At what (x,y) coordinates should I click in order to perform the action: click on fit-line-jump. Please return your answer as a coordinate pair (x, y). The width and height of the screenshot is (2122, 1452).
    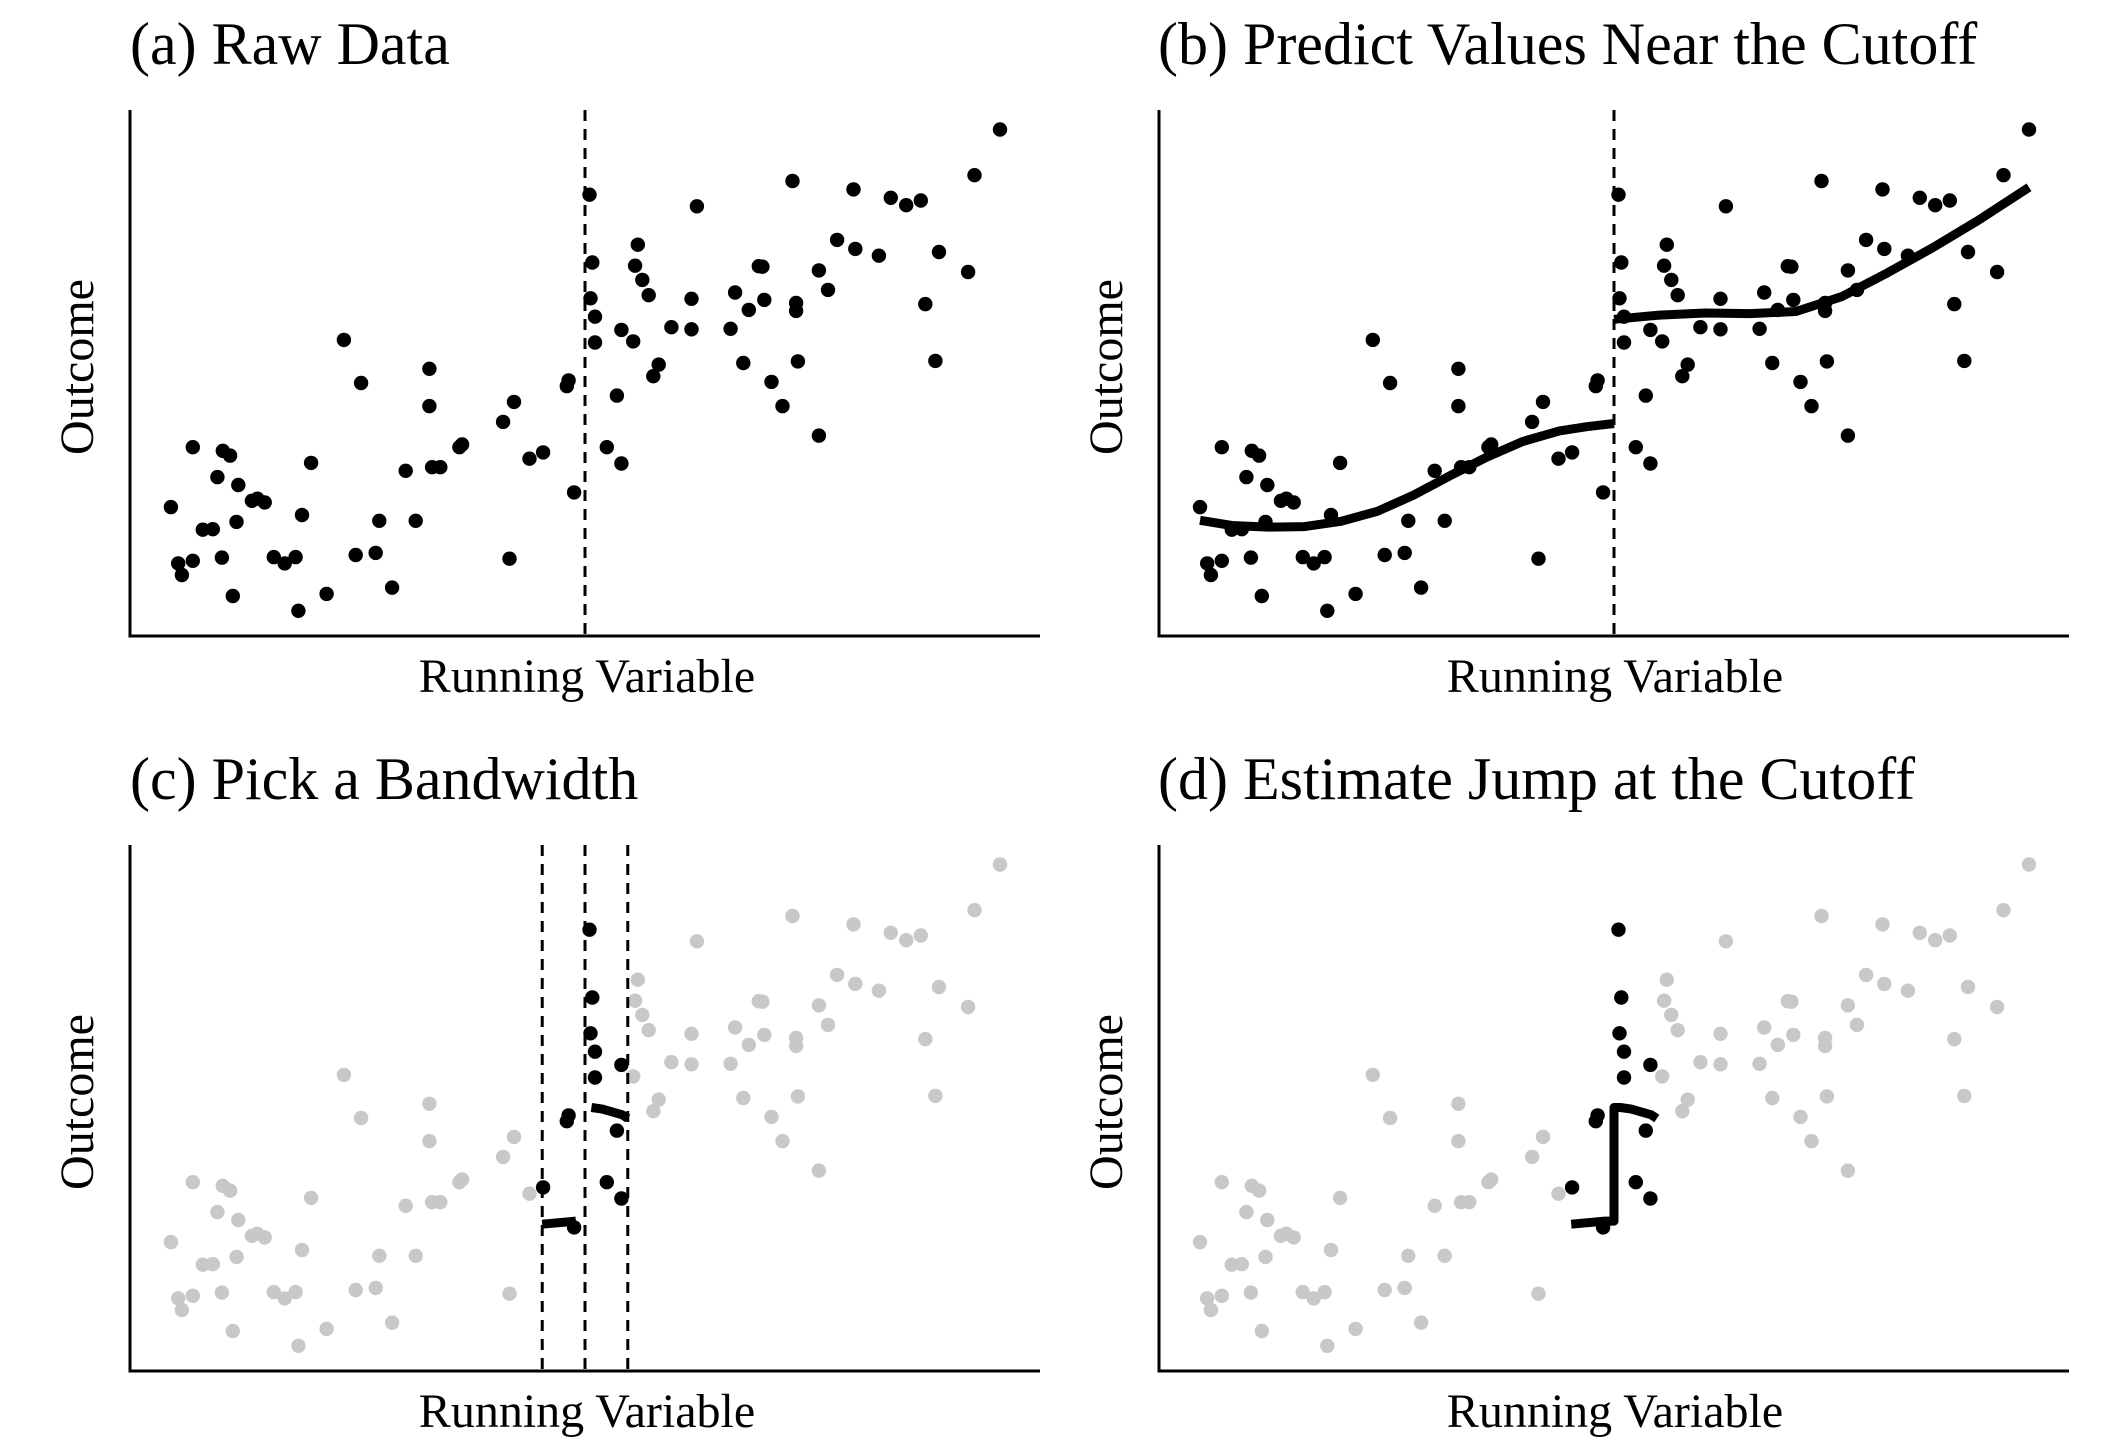
    Looking at the image, I should click on (1615, 1166).